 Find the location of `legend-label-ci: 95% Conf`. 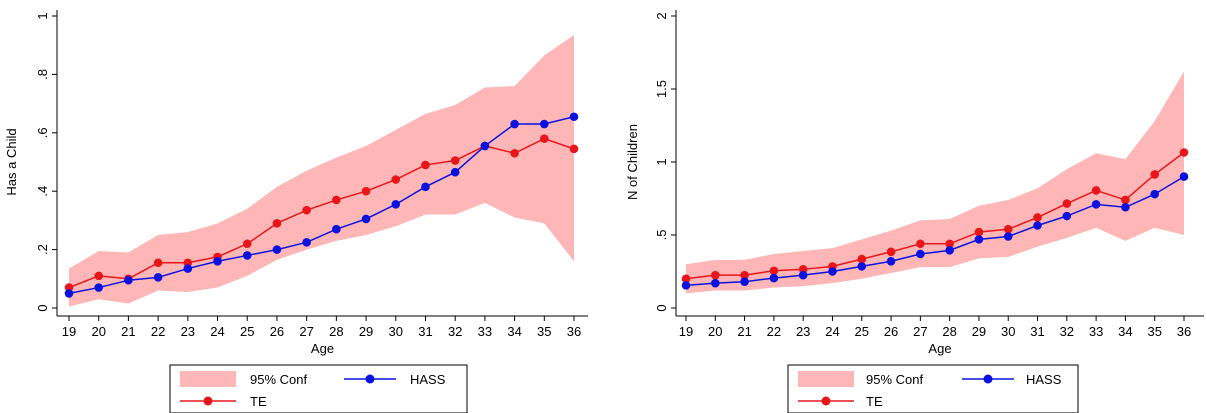

legend-label-ci: 95% Conf is located at coordinates (278, 379).